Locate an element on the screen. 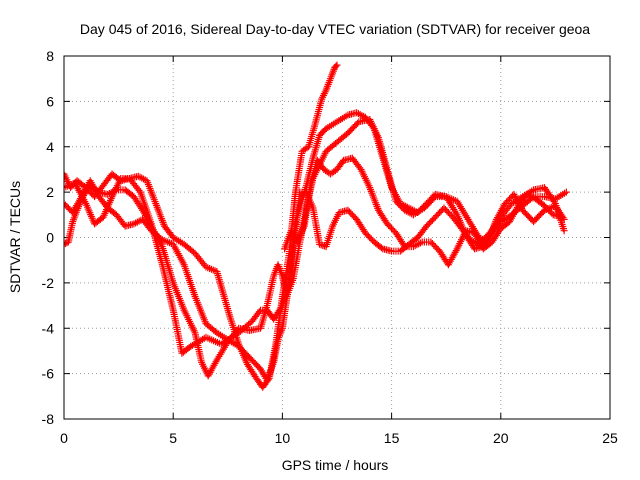 This screenshot has width=640, height=480. y-tick-label: -8 is located at coordinates (48, 419).